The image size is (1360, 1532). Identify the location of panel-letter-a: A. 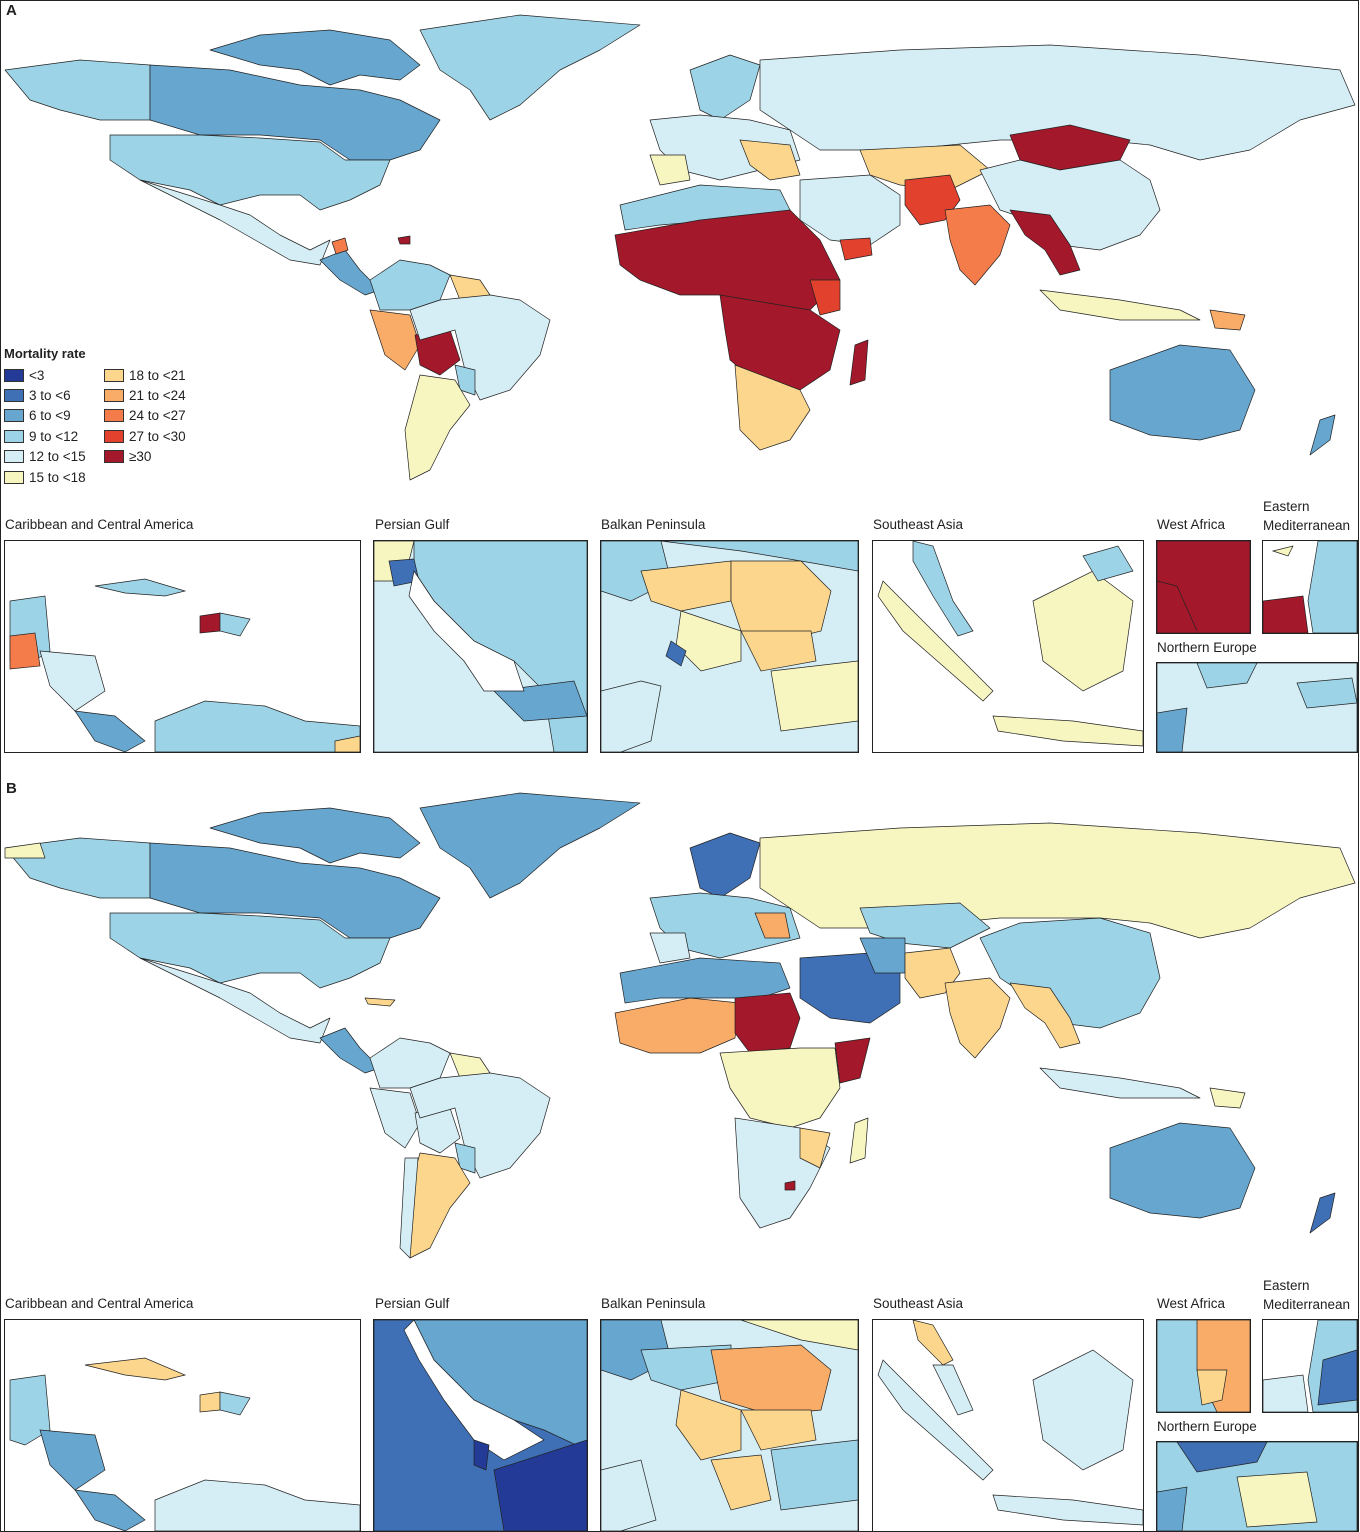
(11, 10).